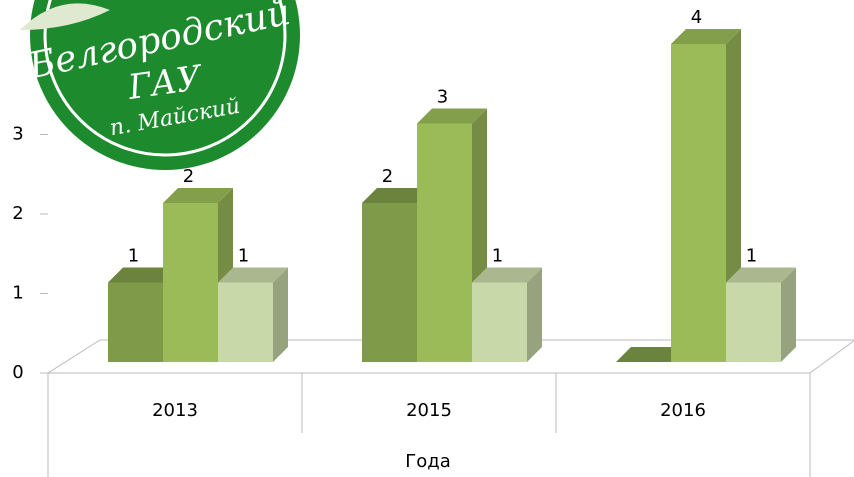  Describe the element at coordinates (427, 461) in the screenshot. I see `x-axis-title: Года` at that location.